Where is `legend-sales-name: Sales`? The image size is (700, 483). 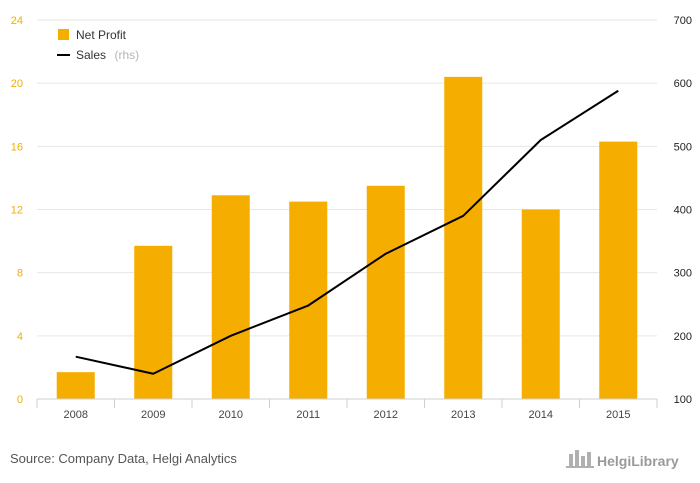 legend-sales-name: Sales is located at coordinates (91, 55).